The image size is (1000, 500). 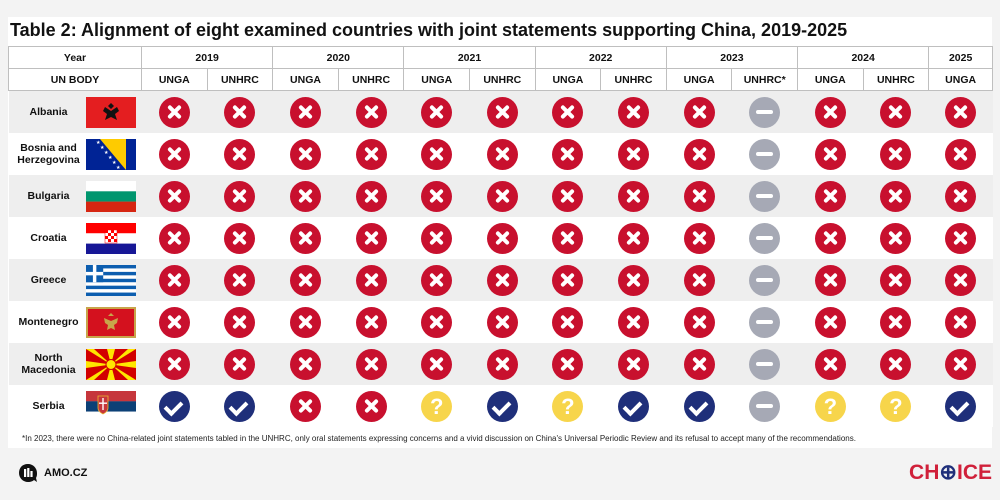 I want to click on body-header-7: UNHRC, so click(x=633, y=79).